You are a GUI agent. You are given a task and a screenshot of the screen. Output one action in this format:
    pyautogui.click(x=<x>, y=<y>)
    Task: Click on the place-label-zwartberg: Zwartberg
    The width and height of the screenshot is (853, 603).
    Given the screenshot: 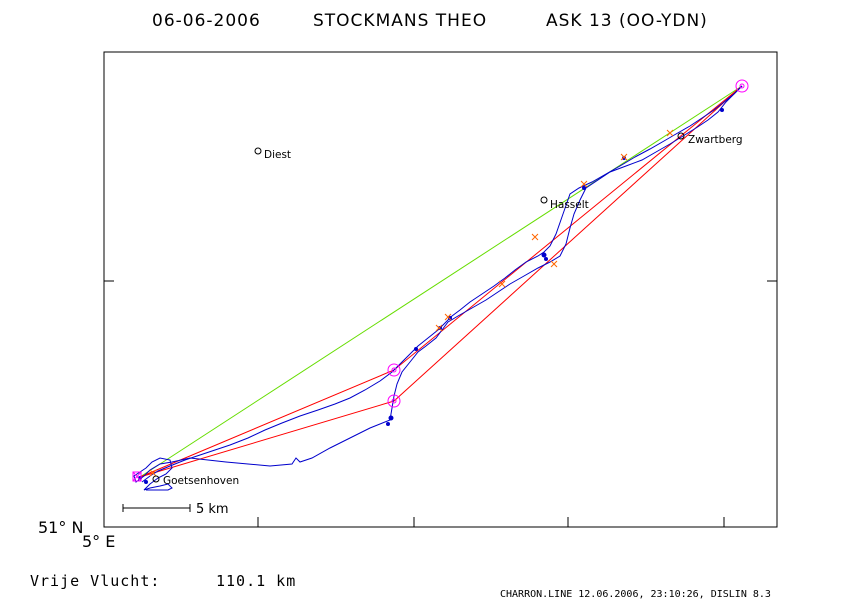 What is the action you would take?
    pyautogui.click(x=715, y=140)
    